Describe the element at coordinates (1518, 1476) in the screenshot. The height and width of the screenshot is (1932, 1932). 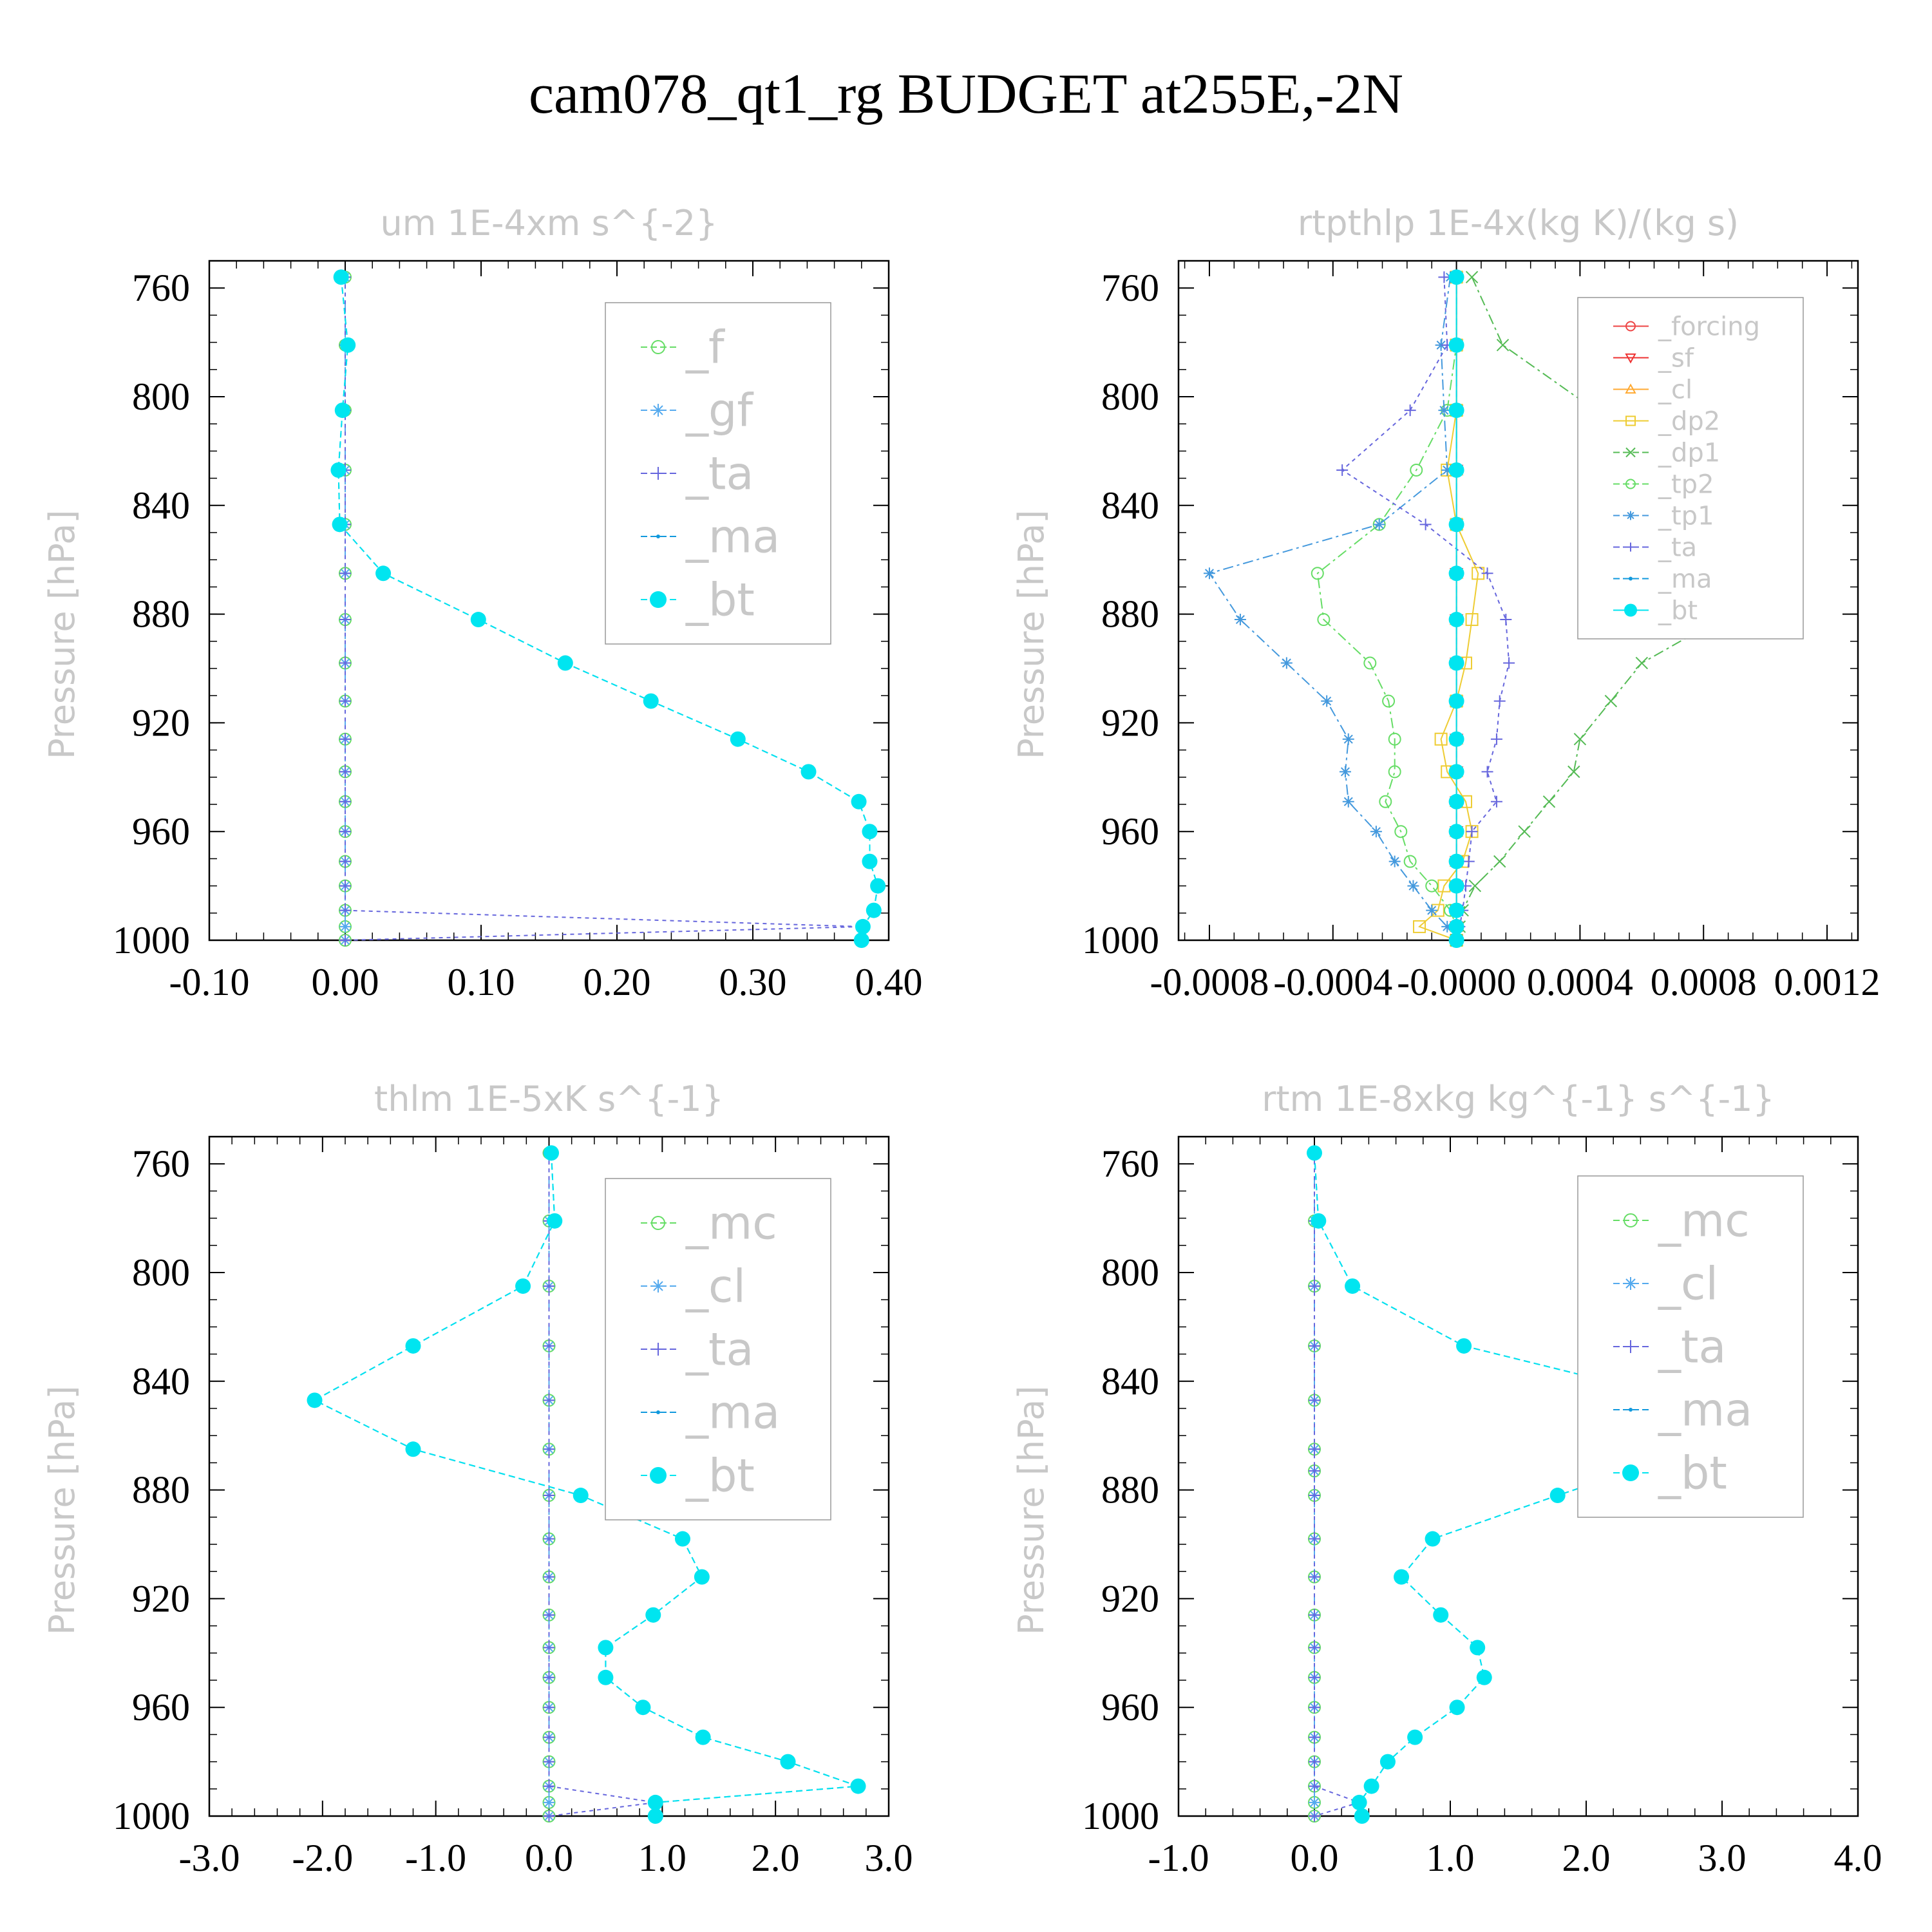
I see `plot-frame` at that location.